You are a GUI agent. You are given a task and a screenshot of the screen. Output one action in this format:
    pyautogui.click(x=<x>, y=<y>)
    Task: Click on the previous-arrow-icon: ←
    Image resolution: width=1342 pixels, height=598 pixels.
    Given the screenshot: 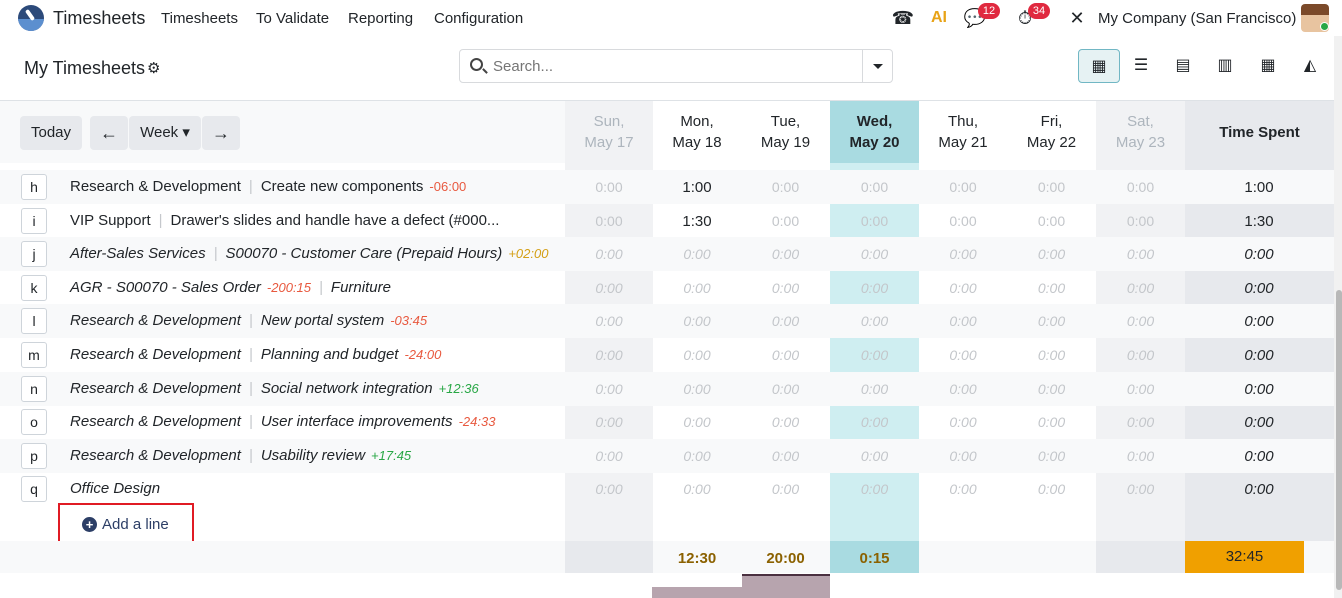 What is the action you would take?
    pyautogui.click(x=109, y=133)
    